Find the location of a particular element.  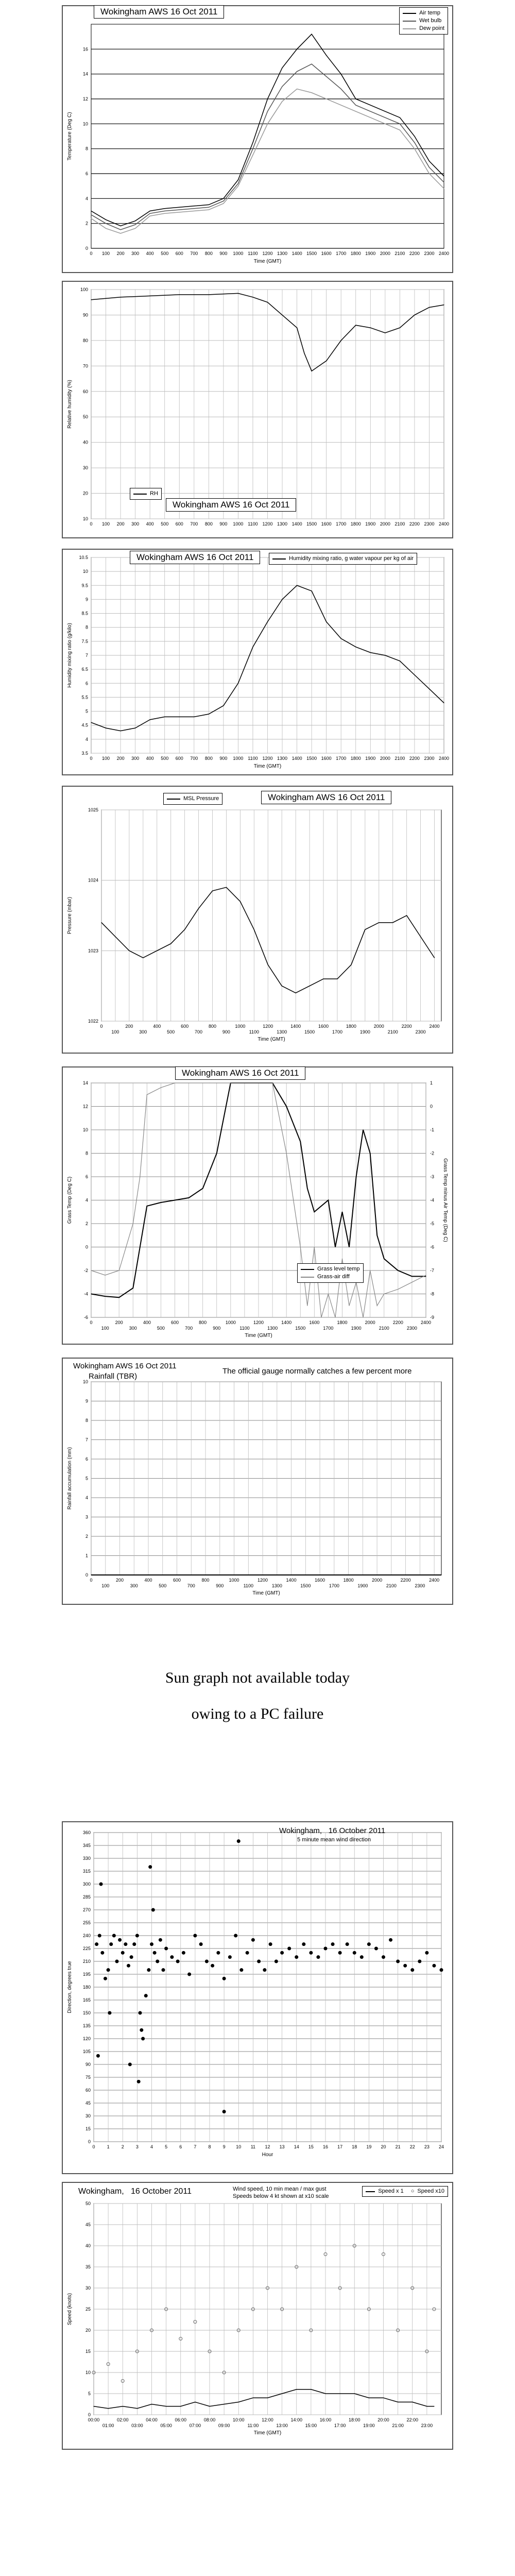

x-tick-label: 3 is located at coordinates (137, 2146).